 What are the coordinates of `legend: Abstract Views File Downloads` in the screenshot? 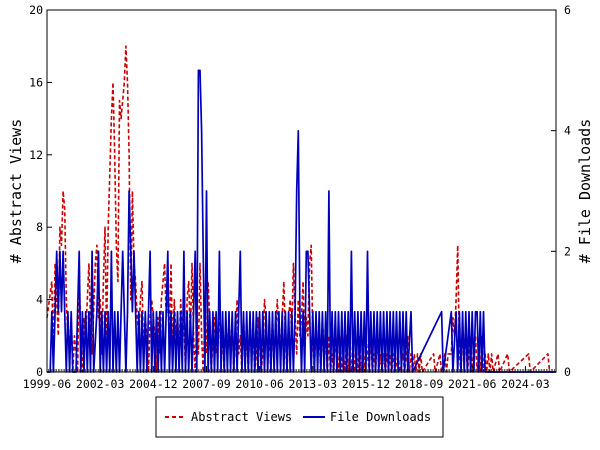 It's located at (299, 417).